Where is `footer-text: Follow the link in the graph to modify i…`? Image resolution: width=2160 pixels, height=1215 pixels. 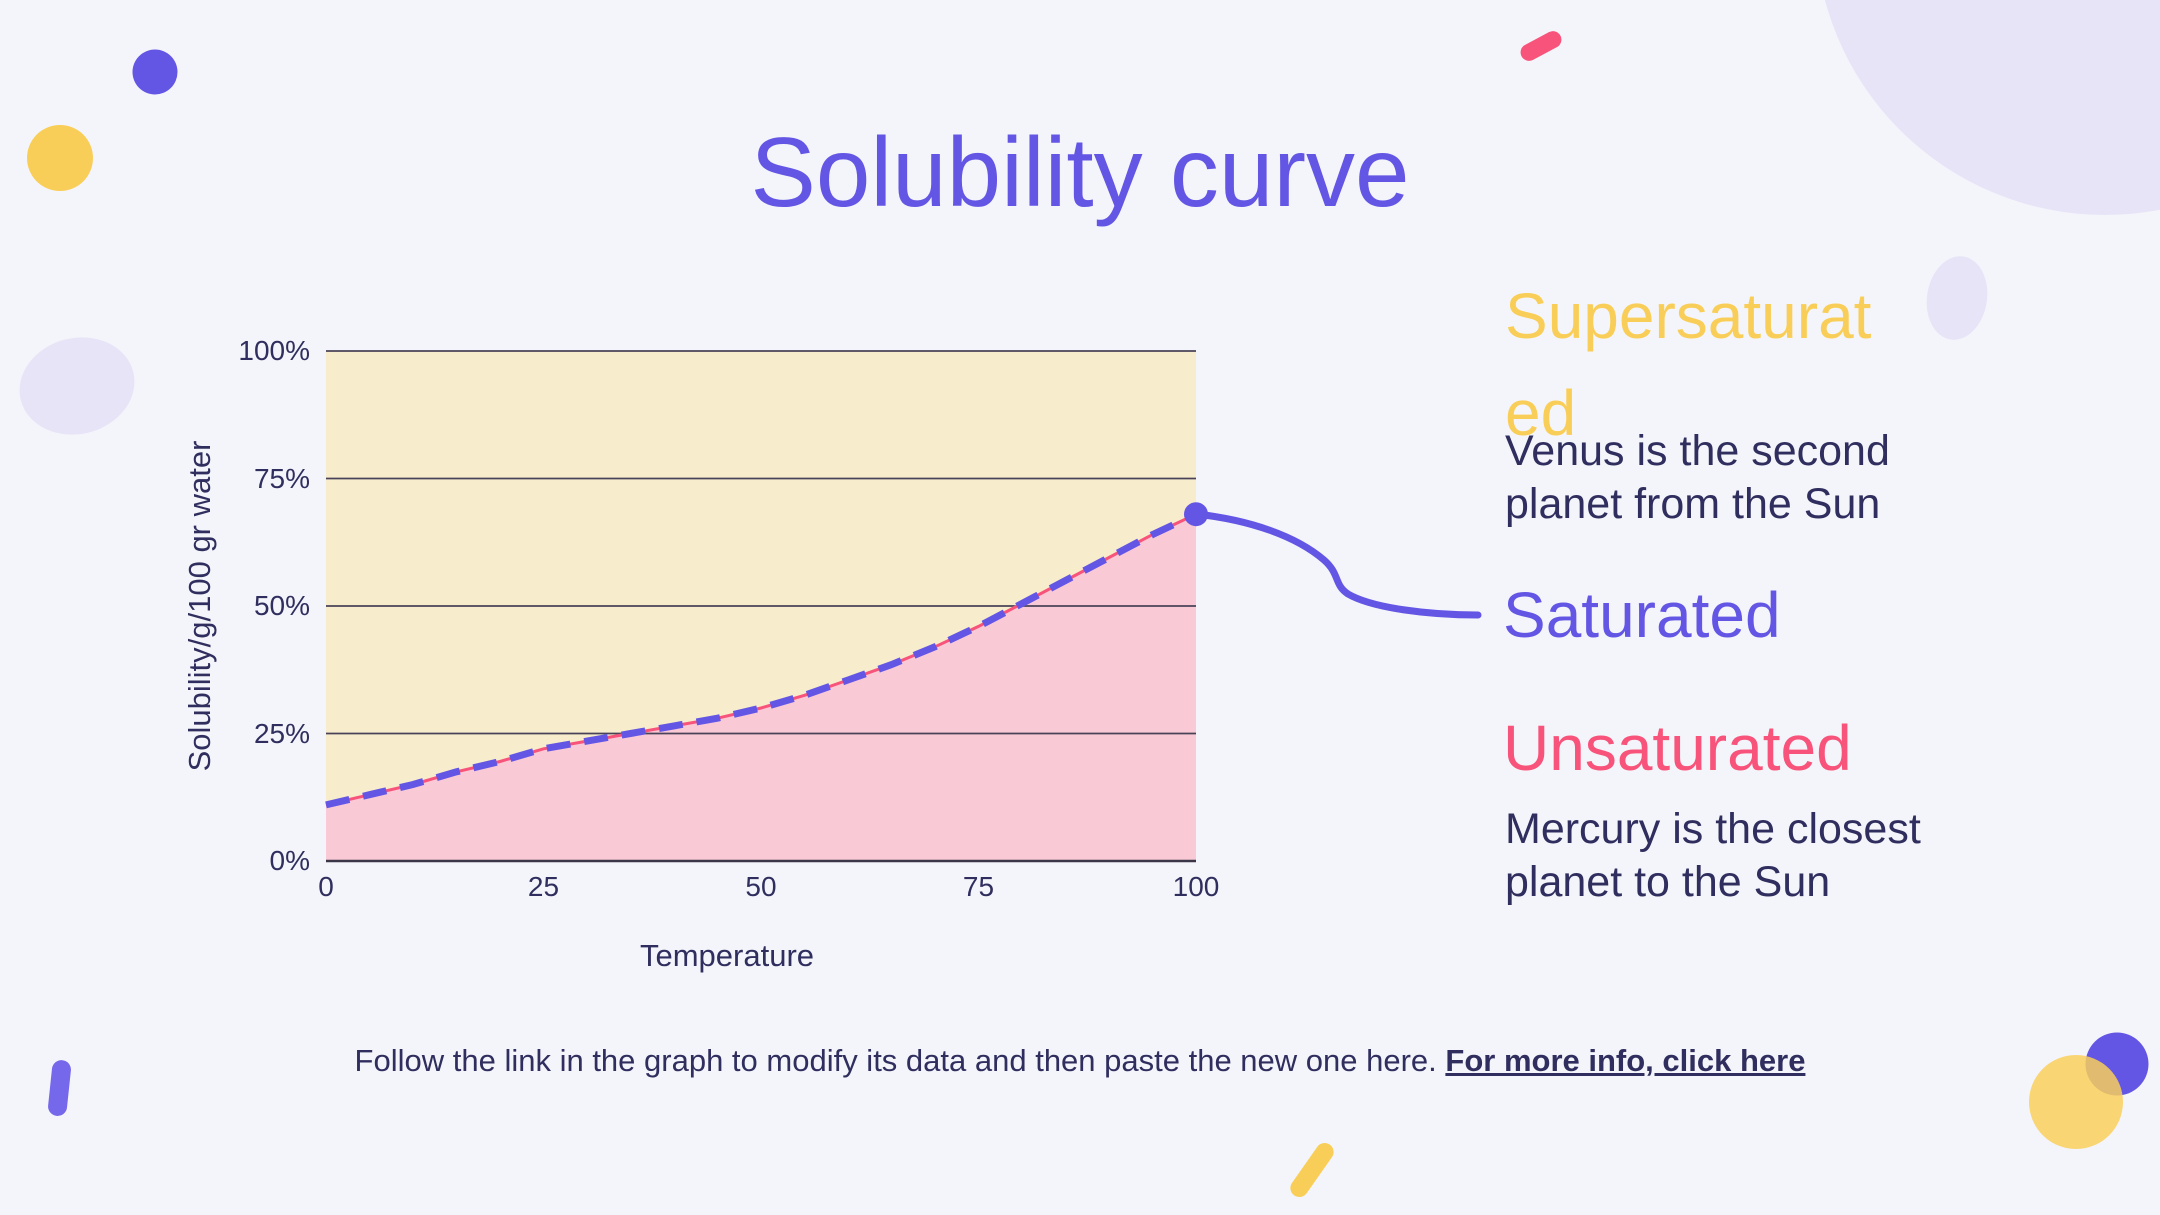
footer-text: Follow the link in the graph to modify i… is located at coordinates (900, 1060).